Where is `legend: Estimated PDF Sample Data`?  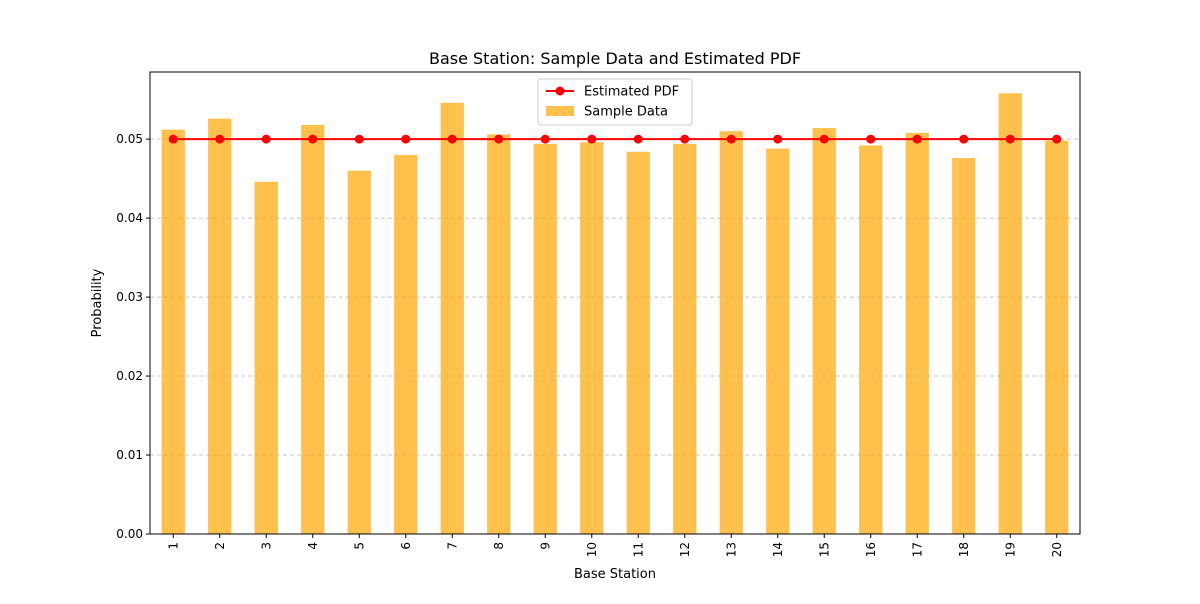 legend: Estimated PDF Sample Data is located at coordinates (615, 102).